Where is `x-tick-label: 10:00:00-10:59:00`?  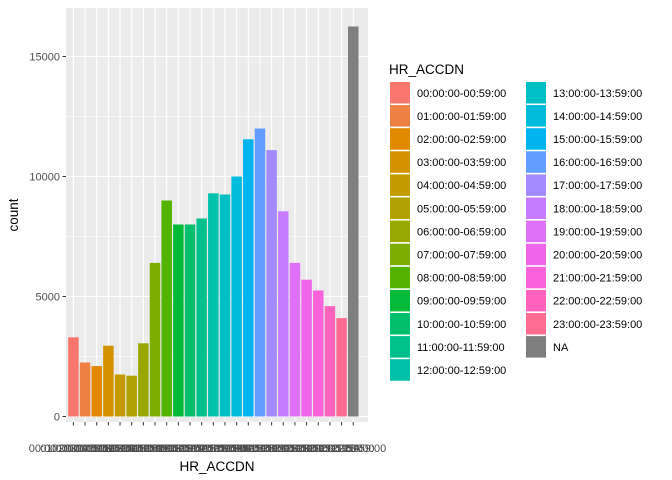
x-tick-label: 10:00:00-10:59:00 is located at coordinates (189, 449).